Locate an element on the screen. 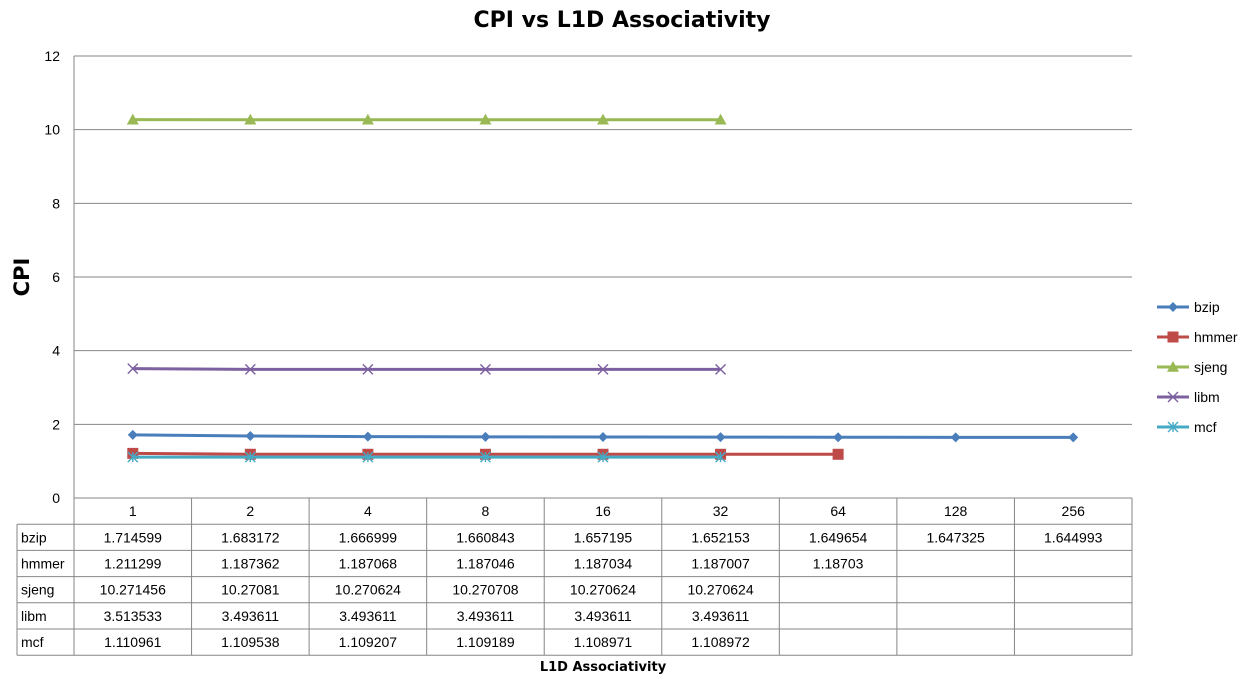 Image resolution: width=1253 pixels, height=681 pixels. table-cell: 3.513533 is located at coordinates (133, 616).